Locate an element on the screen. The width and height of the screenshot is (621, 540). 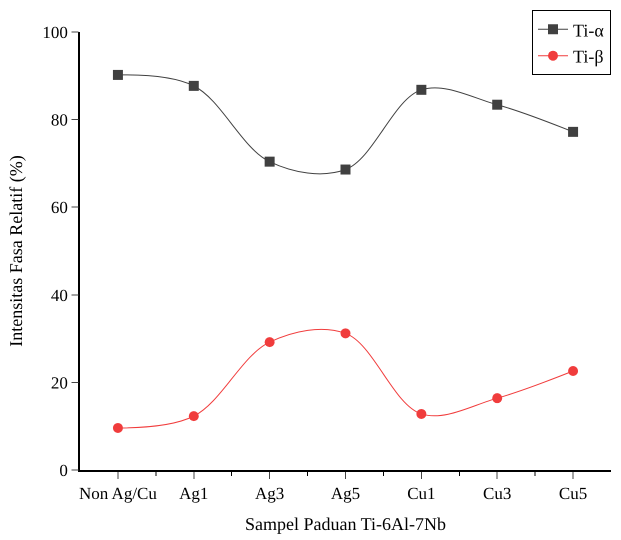
x-tick-label: Cu5 is located at coordinates (573, 494).